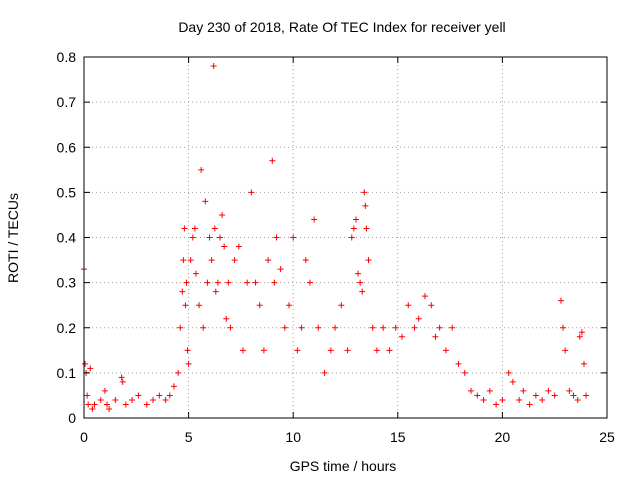 This screenshot has width=640, height=485. What do you see at coordinates (343, 466) in the screenshot?
I see `x-axis-label: GPS time / hours` at bounding box center [343, 466].